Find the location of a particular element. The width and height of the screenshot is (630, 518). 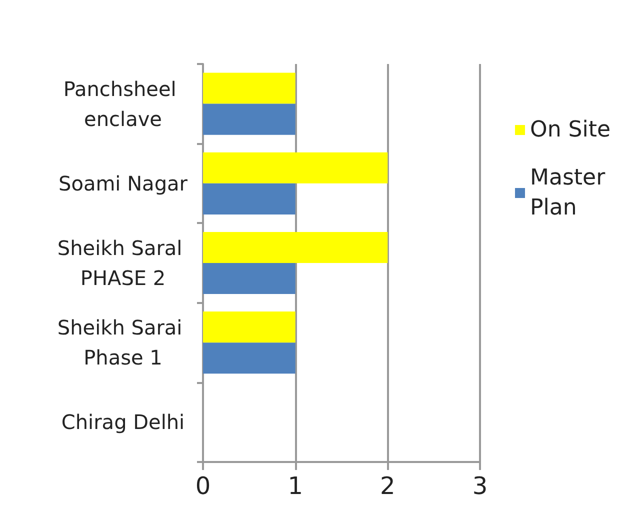

y-tick-label: Panchsheel enclave is located at coordinates (123, 103).